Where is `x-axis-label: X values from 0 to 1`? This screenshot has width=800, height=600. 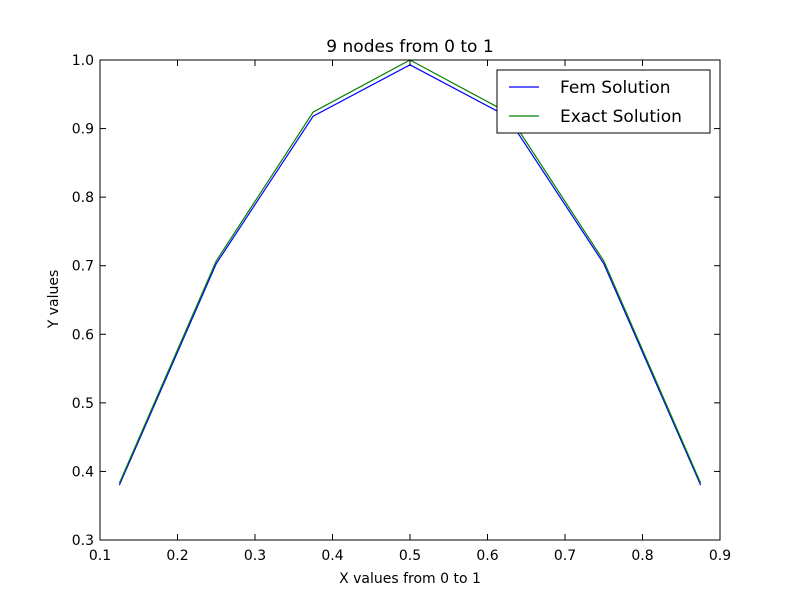
x-axis-label: X values from 0 to 1 is located at coordinates (410, 579).